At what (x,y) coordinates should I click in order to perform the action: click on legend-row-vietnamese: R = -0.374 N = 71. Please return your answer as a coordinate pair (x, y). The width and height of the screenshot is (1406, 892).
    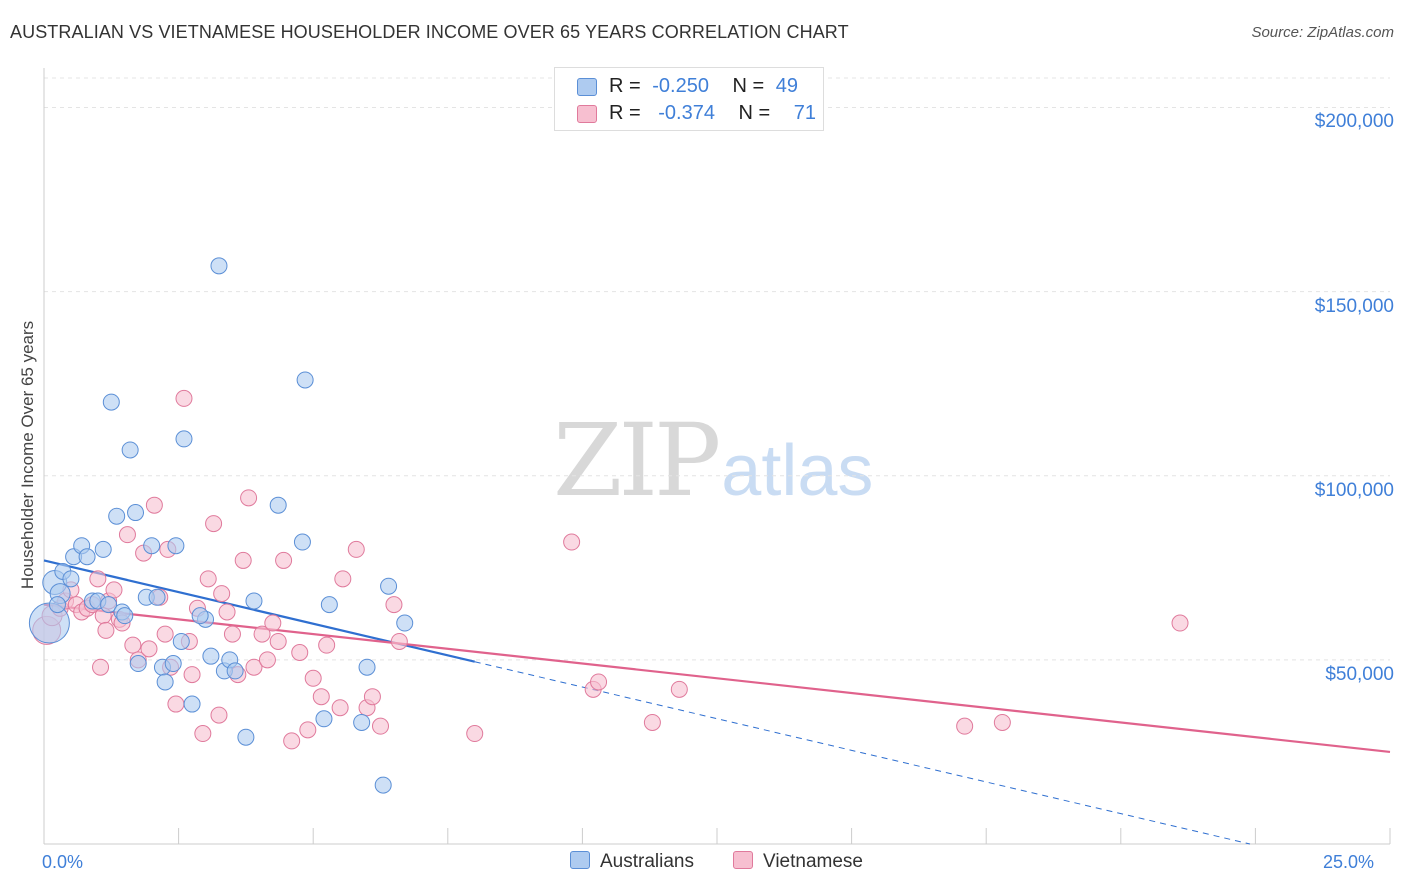
    Looking at the image, I should click on (696, 114).